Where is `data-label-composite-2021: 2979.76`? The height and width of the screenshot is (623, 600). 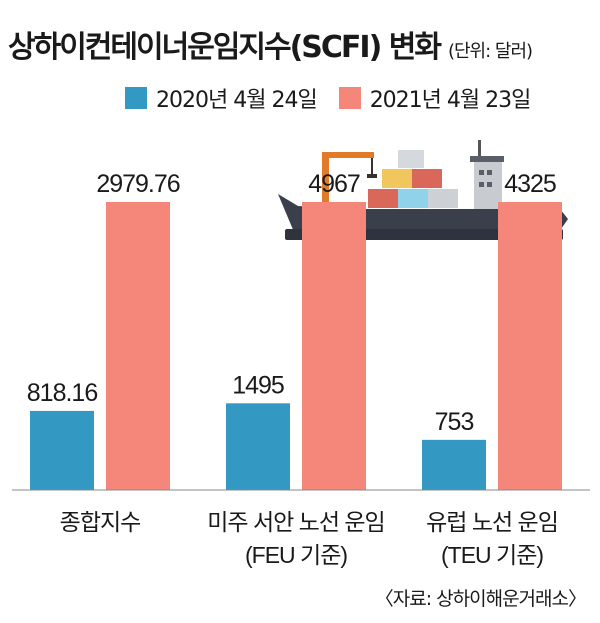
data-label-composite-2021: 2979.76 is located at coordinates (137, 184).